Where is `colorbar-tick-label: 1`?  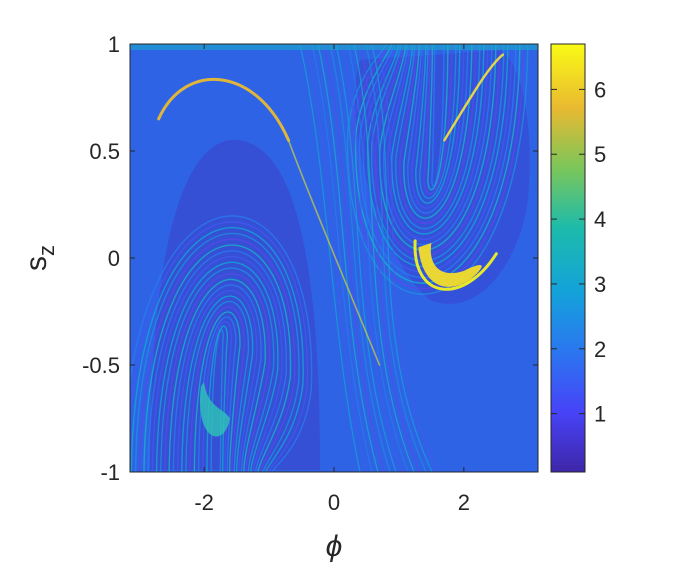
colorbar-tick-label: 1 is located at coordinates (600, 414).